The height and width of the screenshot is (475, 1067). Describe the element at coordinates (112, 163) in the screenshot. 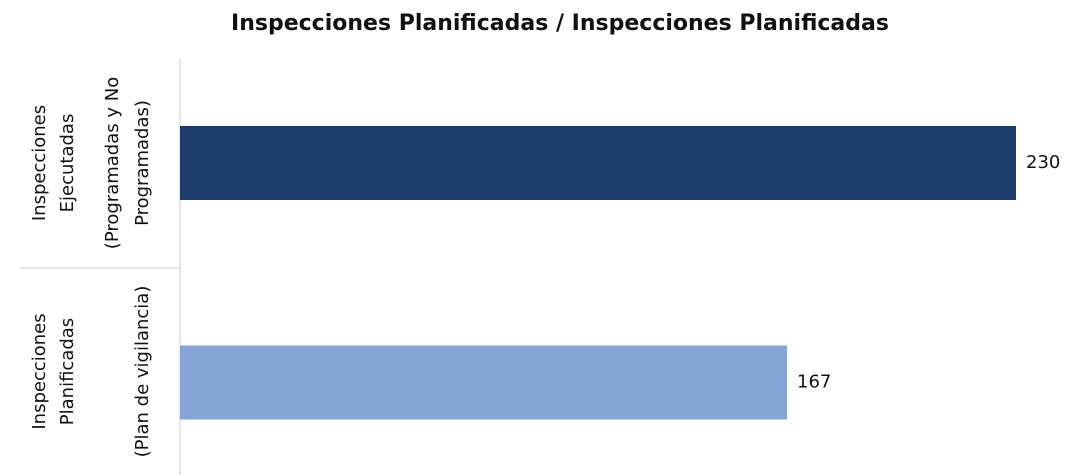

I see `category-label: (Programadas y No` at that location.